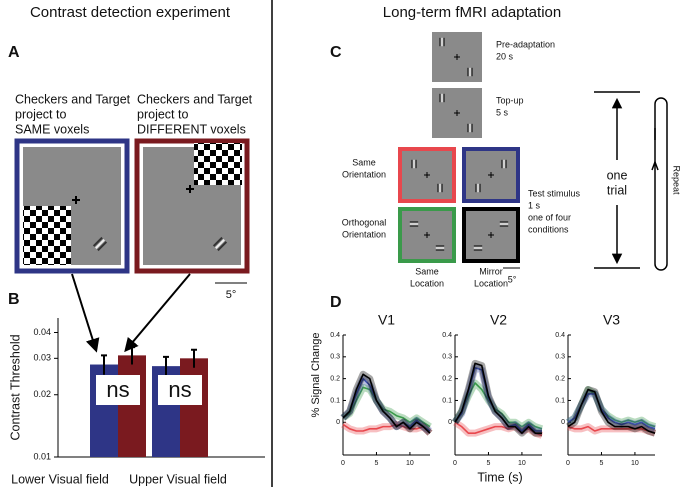 Image resolution: width=684 pixels, height=487 pixels. What do you see at coordinates (14, 299) in the screenshot?
I see `panel-label: B` at bounding box center [14, 299].